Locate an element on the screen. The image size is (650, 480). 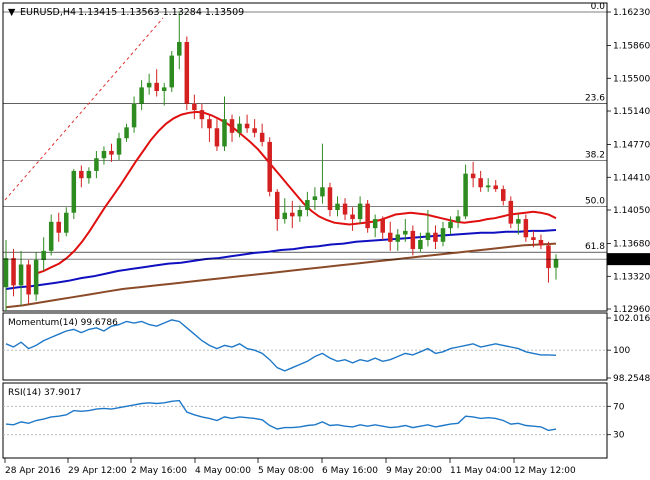
time-tick-label: 6 May 16:00 is located at coordinates (350, 471).